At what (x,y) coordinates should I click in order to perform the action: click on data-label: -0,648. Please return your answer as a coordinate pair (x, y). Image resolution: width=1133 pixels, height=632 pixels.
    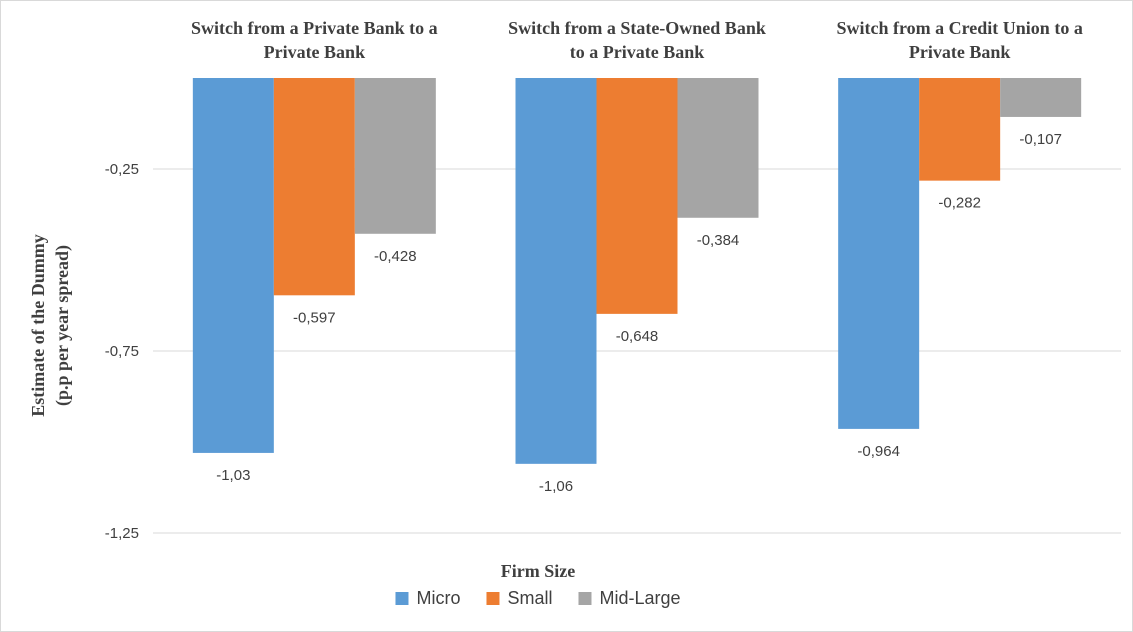
    Looking at the image, I should click on (637, 336).